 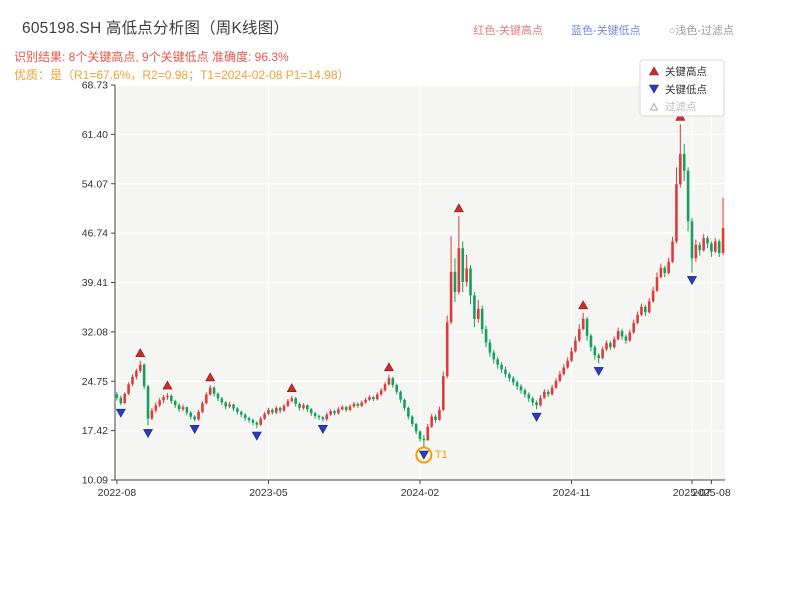 I want to click on svg-text: 54.07, so click(x=95, y=184).